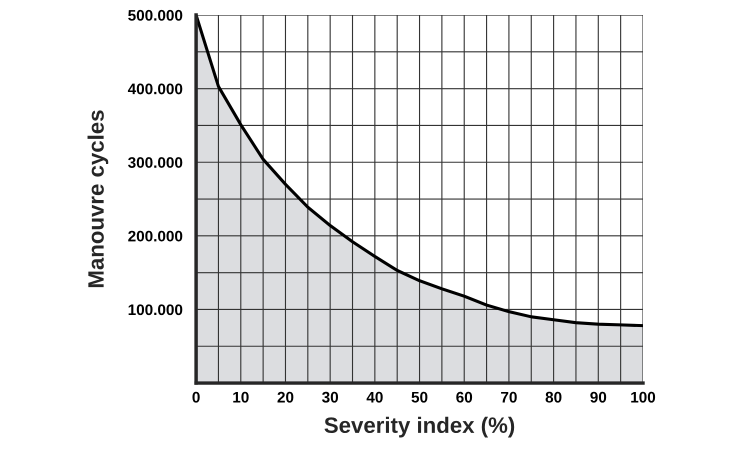 The width and height of the screenshot is (729, 470). I want to click on x-tick-label: 10, so click(241, 397).